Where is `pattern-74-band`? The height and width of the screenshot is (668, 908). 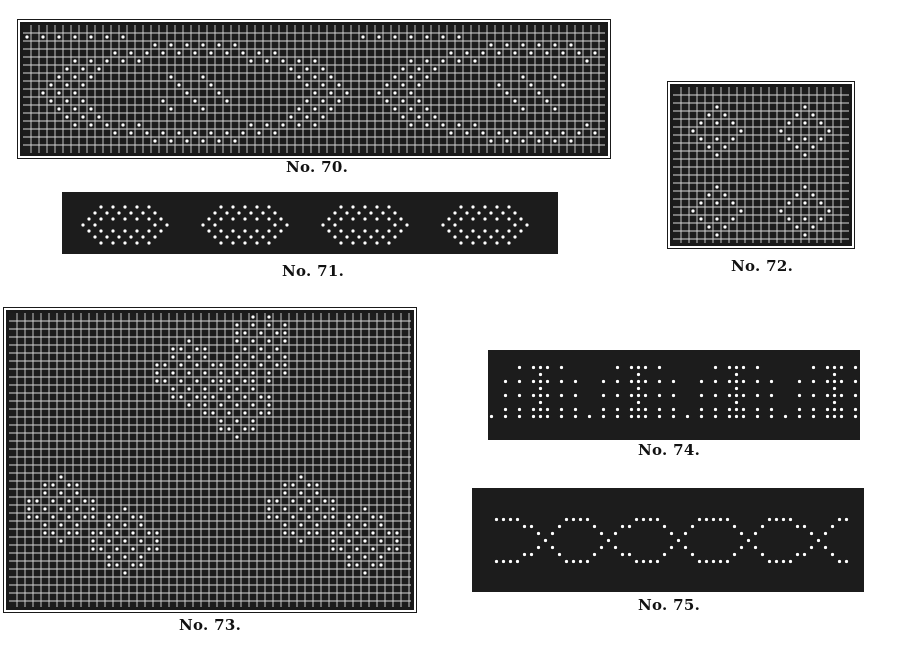
pattern-74-band is located at coordinates (674, 395).